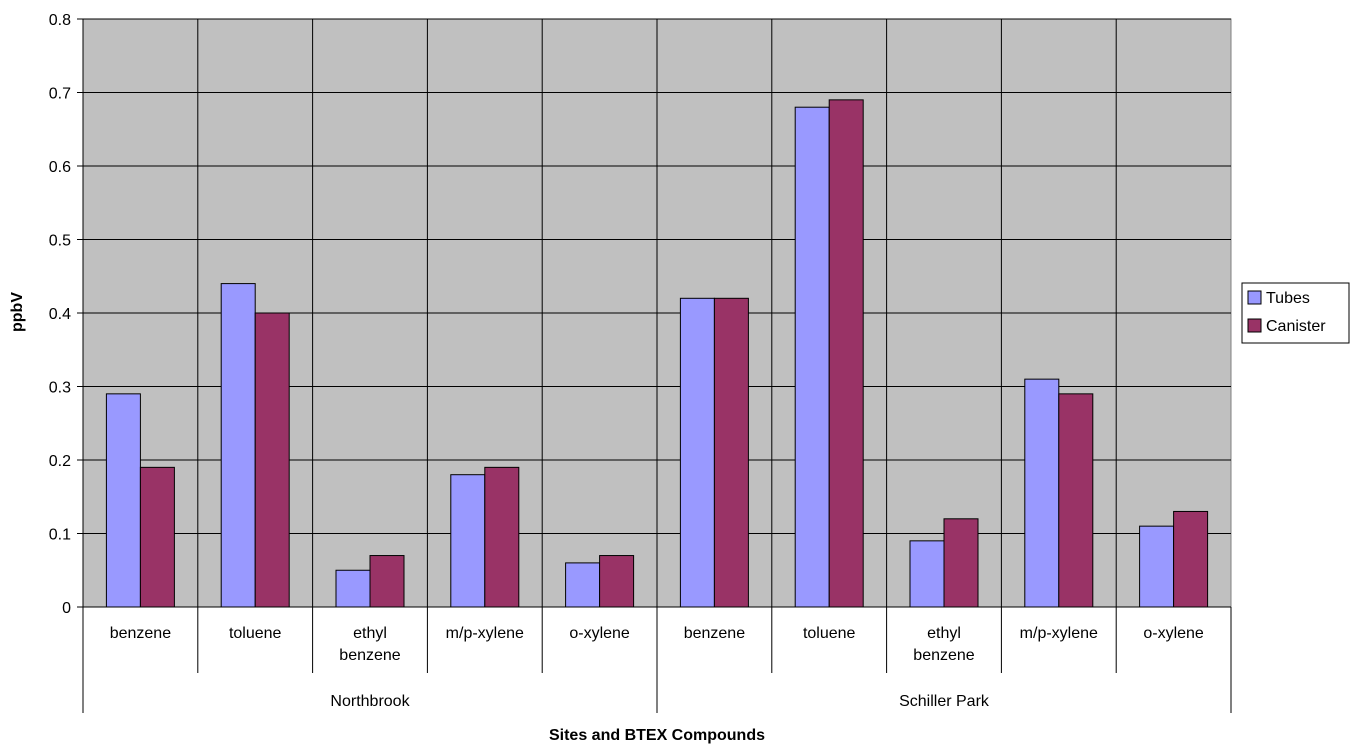 The height and width of the screenshot is (746, 1352). I want to click on y-tick-label: 0.2, so click(60, 461).